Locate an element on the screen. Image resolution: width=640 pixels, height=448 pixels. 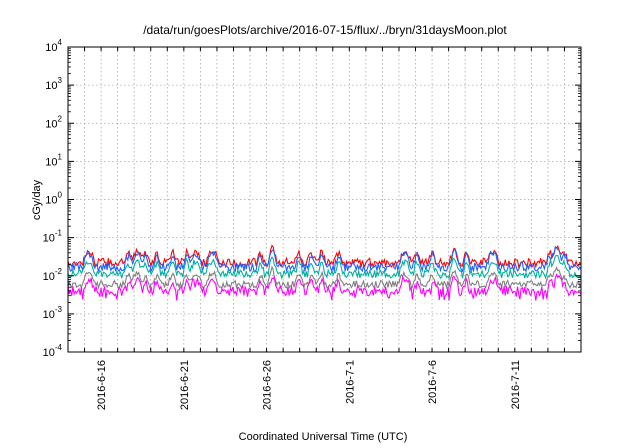
y-tick-labels: 10⁻⁴ 10⁻³ 10⁻² 10⁻¹ 10⁰ 10¹ 10² 10³ 10⁴ is located at coordinates (53, 198).